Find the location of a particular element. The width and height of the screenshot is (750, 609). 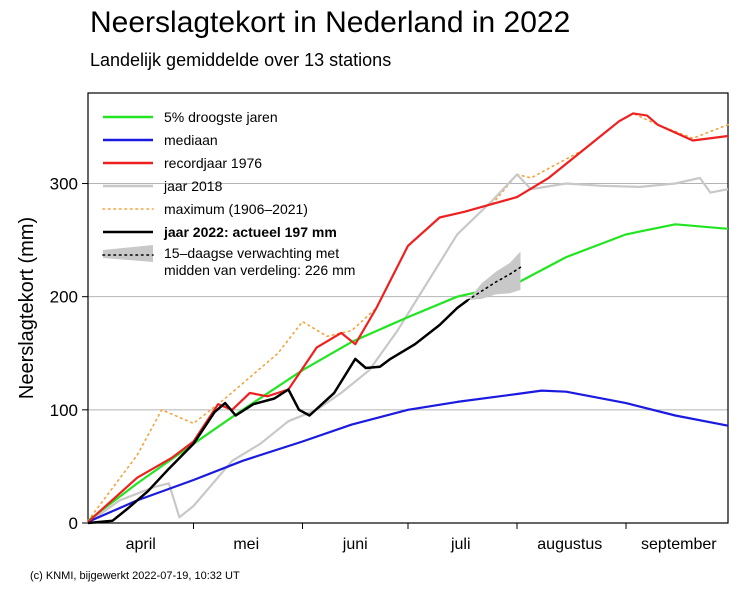

x-tick-label-mei: mei is located at coordinates (246, 544).